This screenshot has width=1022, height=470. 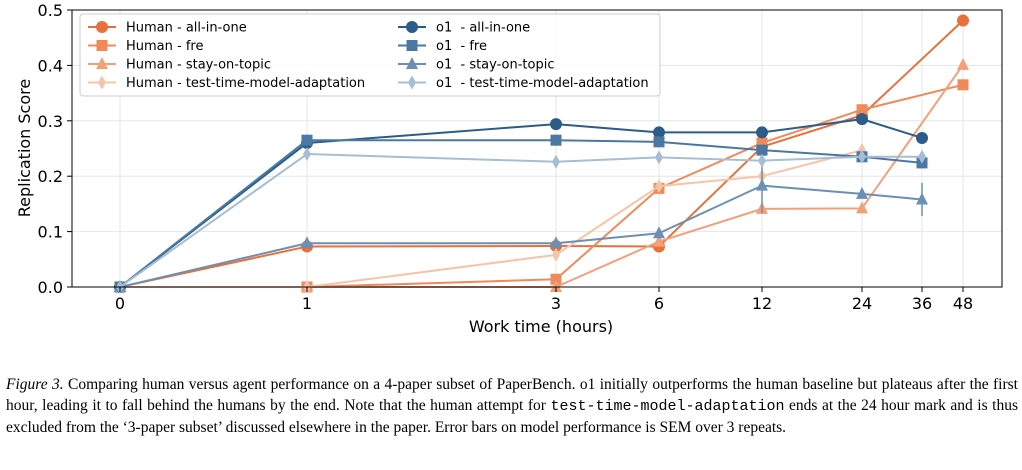 I want to click on legend-item: Human - all-in-one, so click(x=167, y=28).